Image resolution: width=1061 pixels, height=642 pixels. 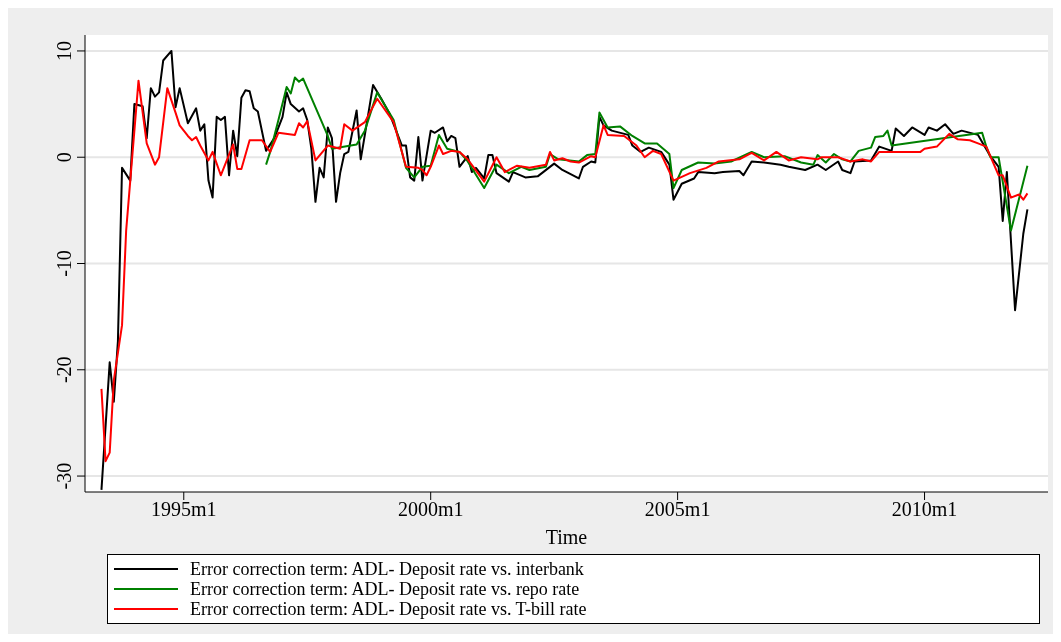 What do you see at coordinates (385, 589) in the screenshot?
I see `legend-label: Error correction term: ADL- Deposit rate vs. repo rate` at bounding box center [385, 589].